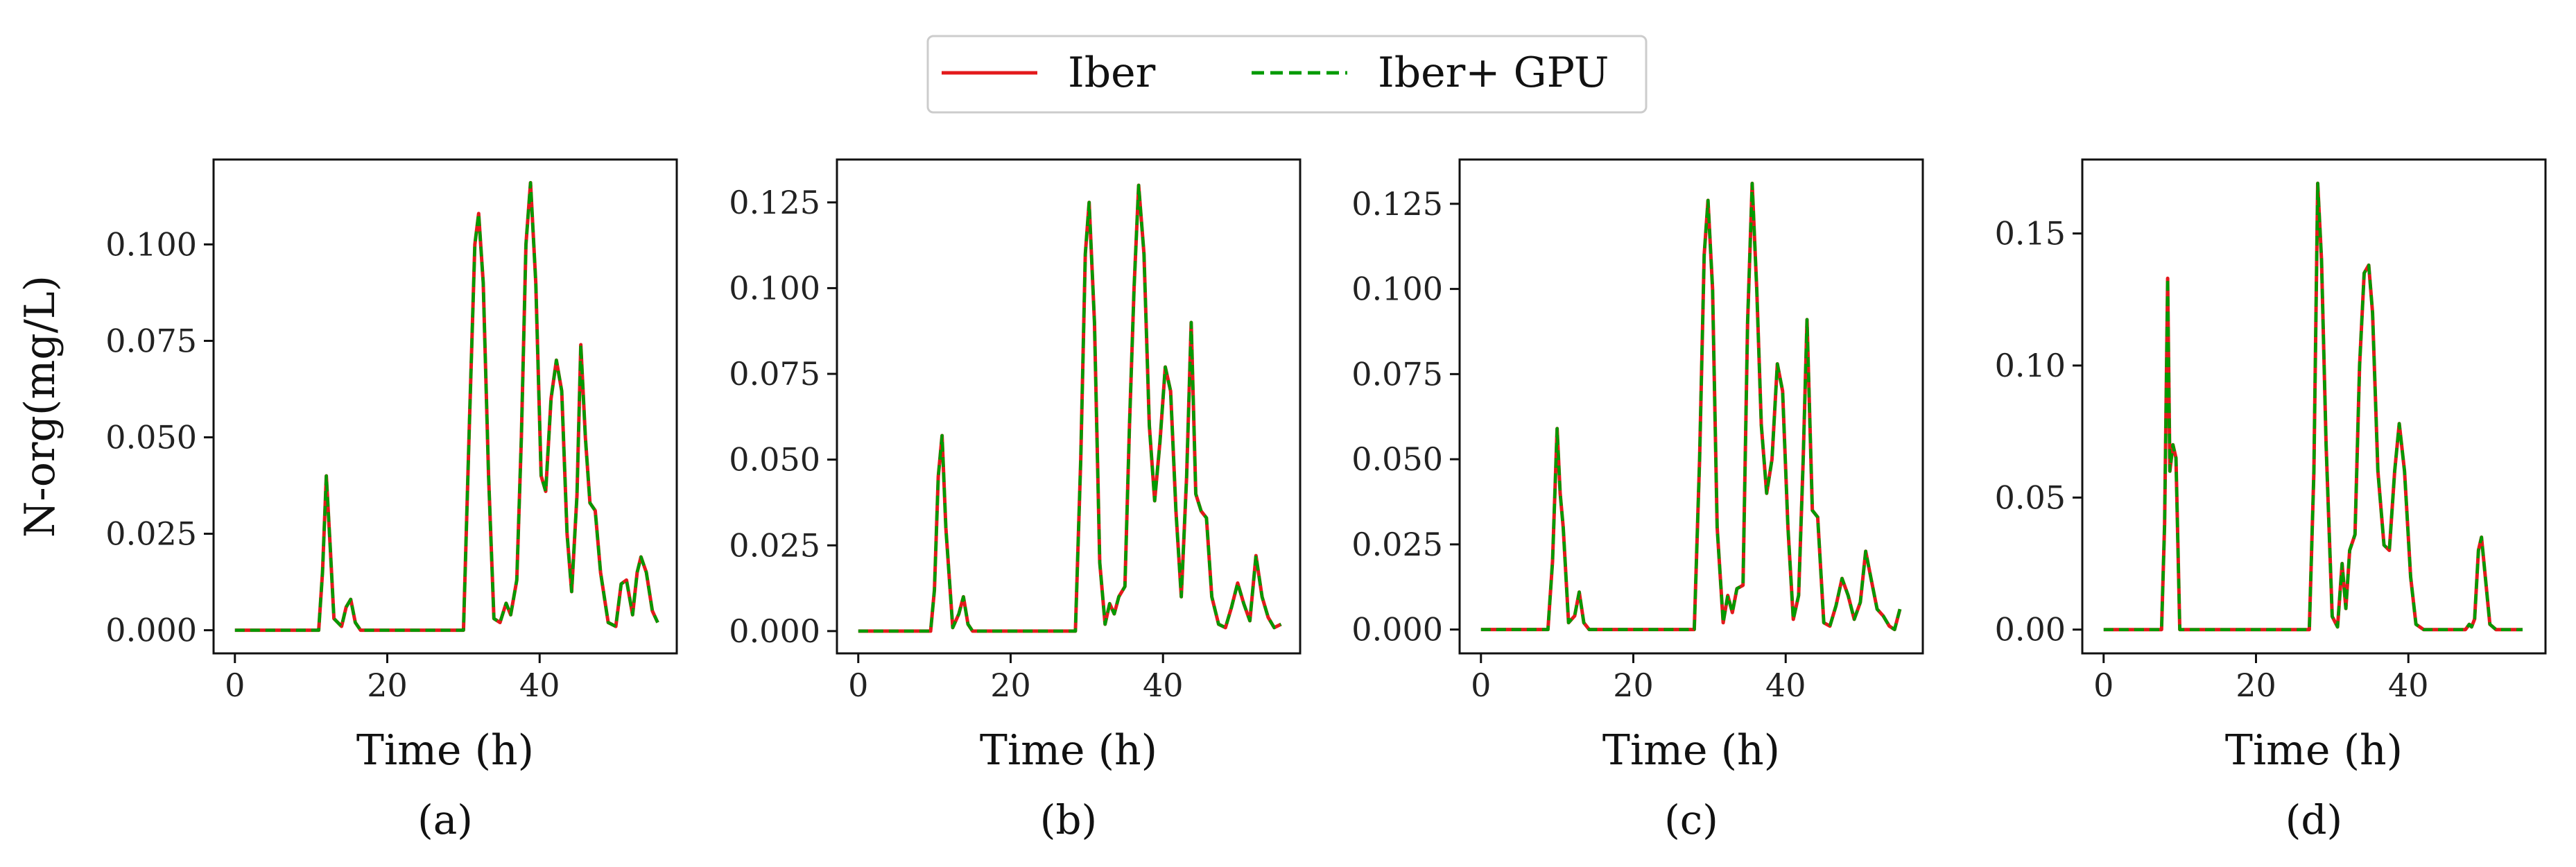 The height and width of the screenshot is (867, 2576). Describe the element at coordinates (1691, 819) in the screenshot. I see `panel-c-caption: (c)` at that location.